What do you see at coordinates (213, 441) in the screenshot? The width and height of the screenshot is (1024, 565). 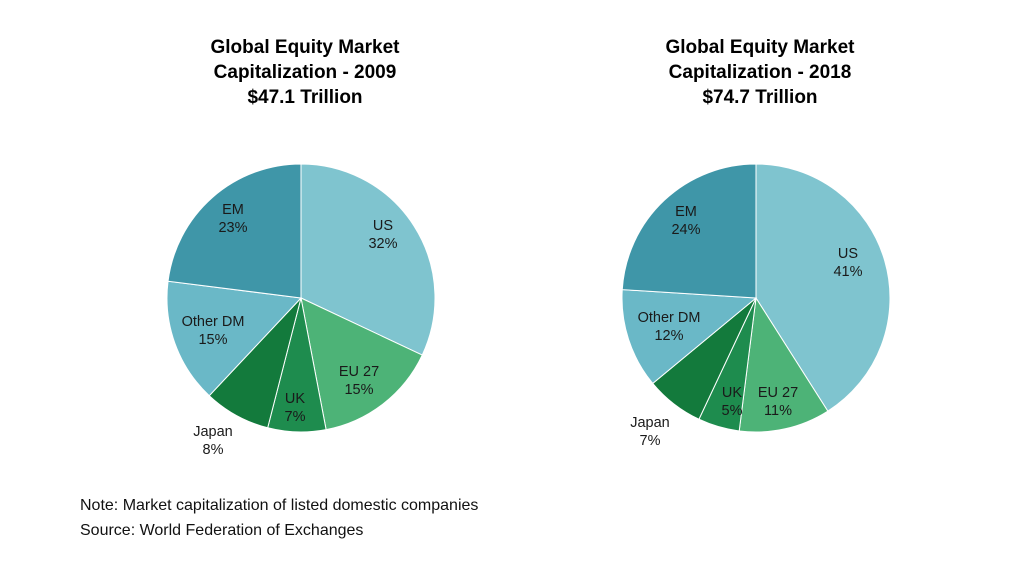 I see `pie-2009-label-japan: Japan 8%` at bounding box center [213, 441].